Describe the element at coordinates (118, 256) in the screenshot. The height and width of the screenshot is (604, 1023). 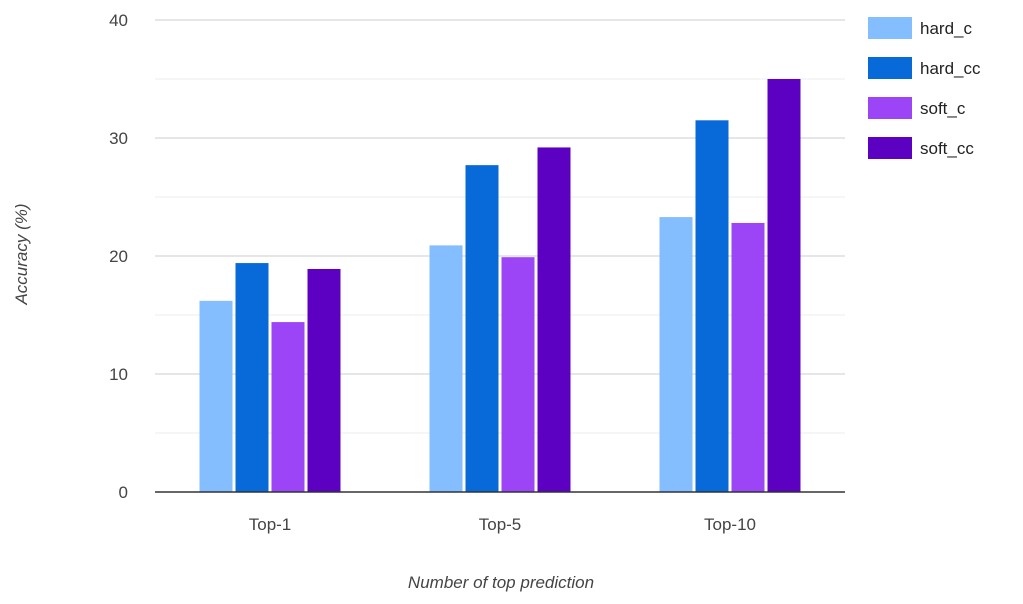
I see `y-tick-label: 20` at that location.